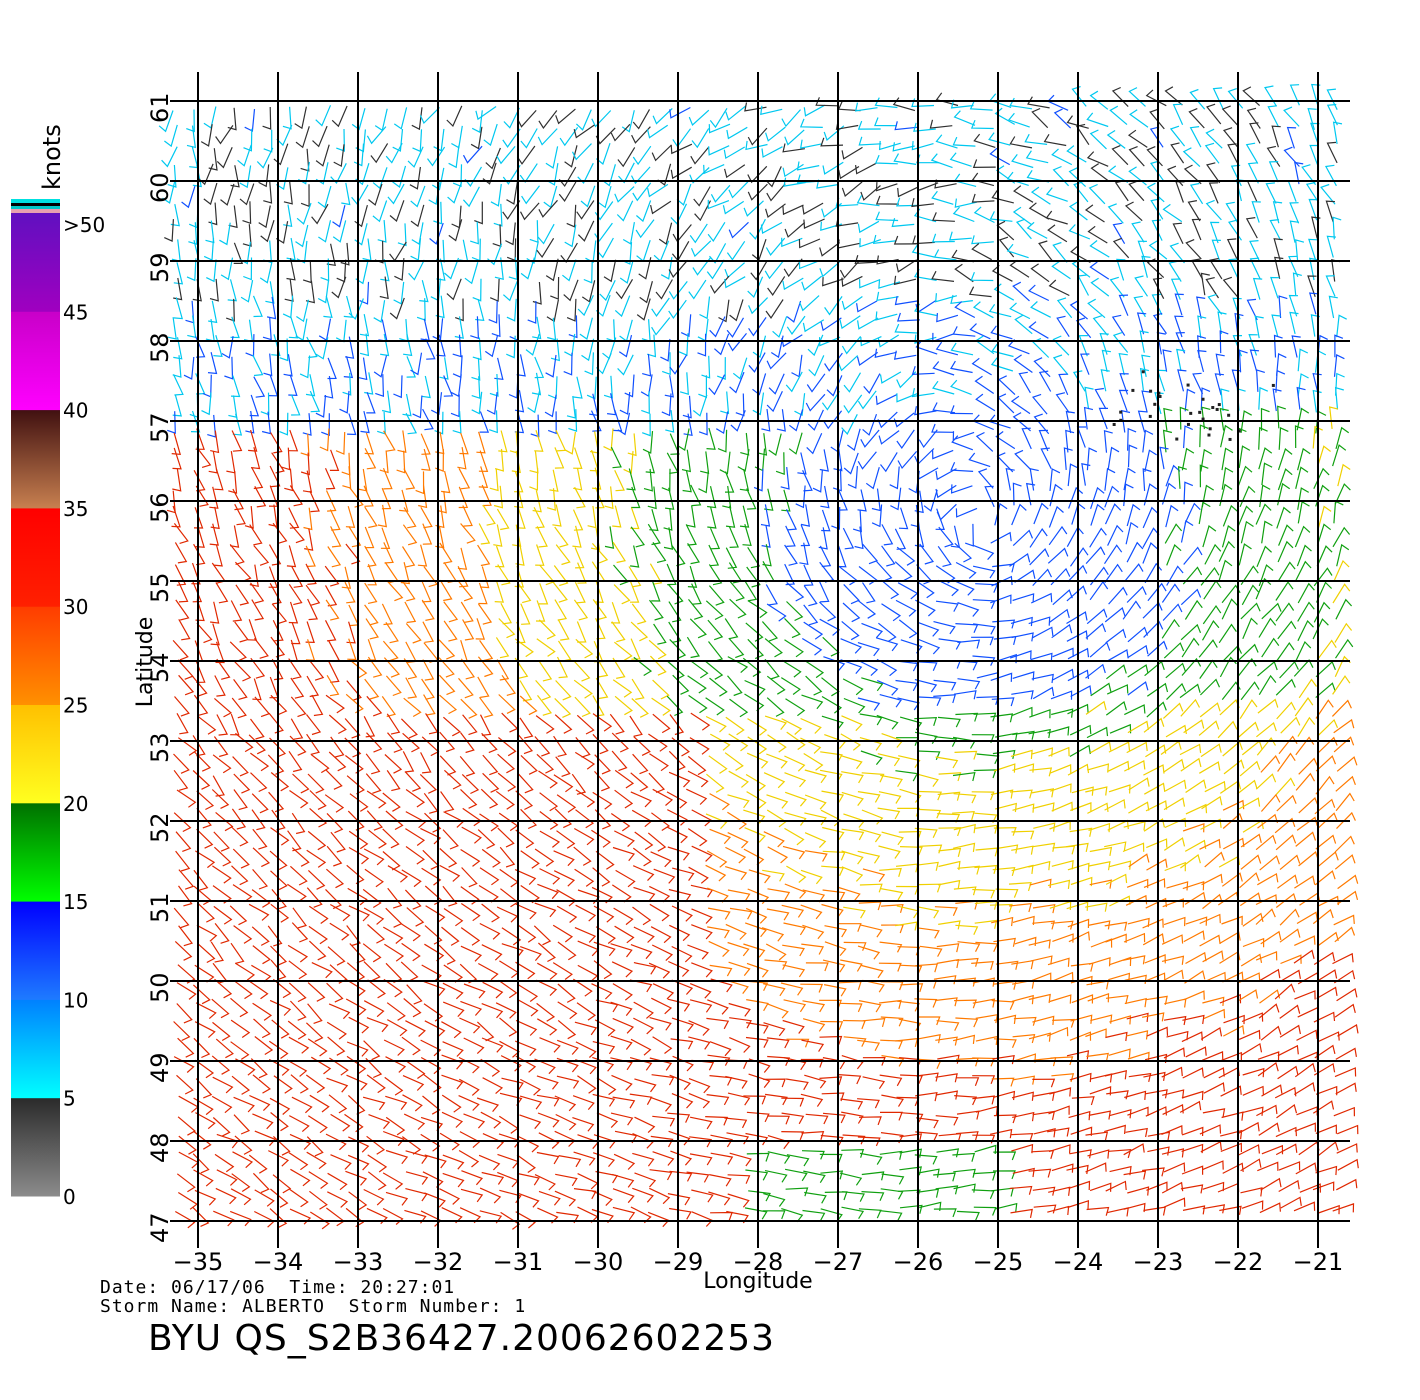 This screenshot has height=1400, width=1420. I want to click on latitude-tick-label: 60, so click(160, 187).